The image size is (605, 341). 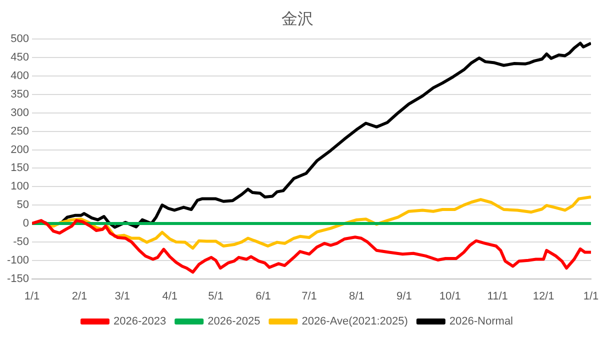 What do you see at coordinates (20, 58) in the screenshot?
I see `y-tick-label: 450` at bounding box center [20, 58].